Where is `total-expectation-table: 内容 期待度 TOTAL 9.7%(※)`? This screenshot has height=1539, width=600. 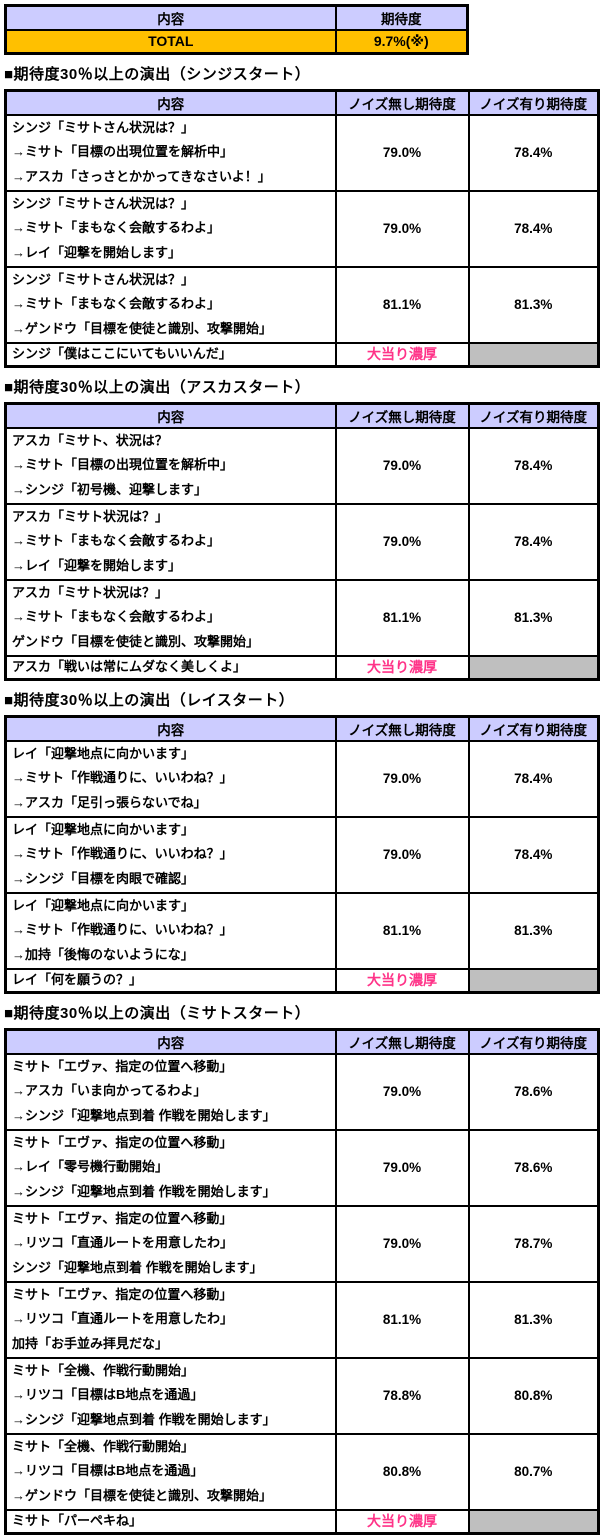
total-expectation-table: 内容 期待度 TOTAL 9.7%(※) is located at coordinates (236, 29).